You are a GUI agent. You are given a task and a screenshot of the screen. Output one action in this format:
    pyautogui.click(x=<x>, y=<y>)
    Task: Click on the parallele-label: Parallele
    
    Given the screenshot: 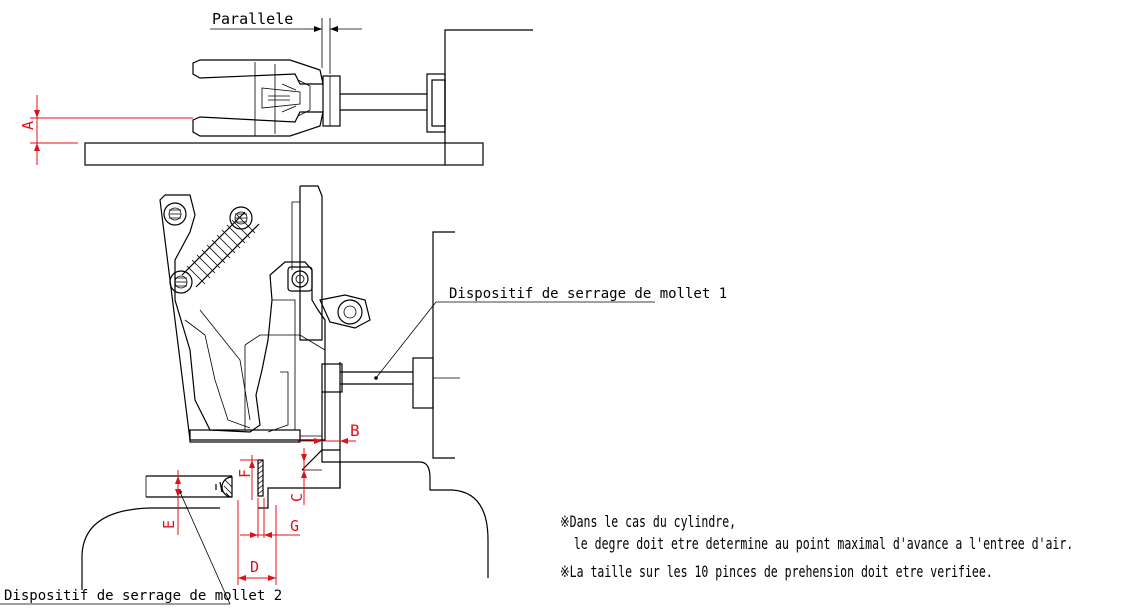 What is the action you would take?
    pyautogui.click(x=252, y=19)
    